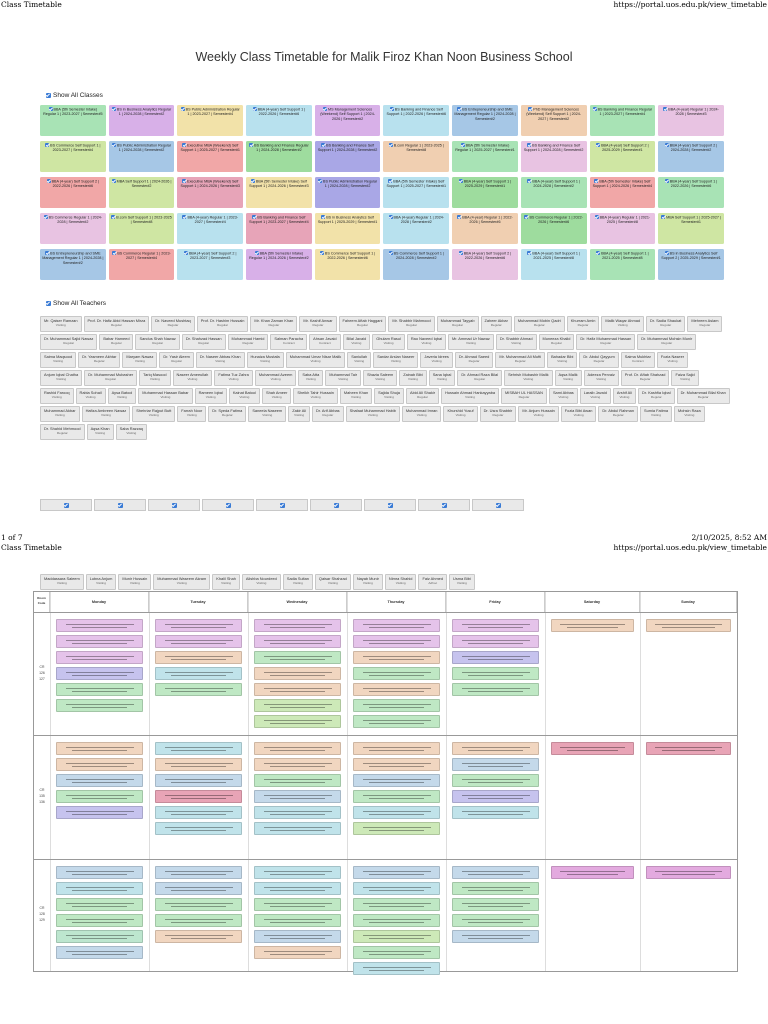 The image size is (768, 1024). Describe the element at coordinates (61, 324) in the screenshot. I see `teacher-item: Mr. Qaiser Ramzan Visiting` at that location.